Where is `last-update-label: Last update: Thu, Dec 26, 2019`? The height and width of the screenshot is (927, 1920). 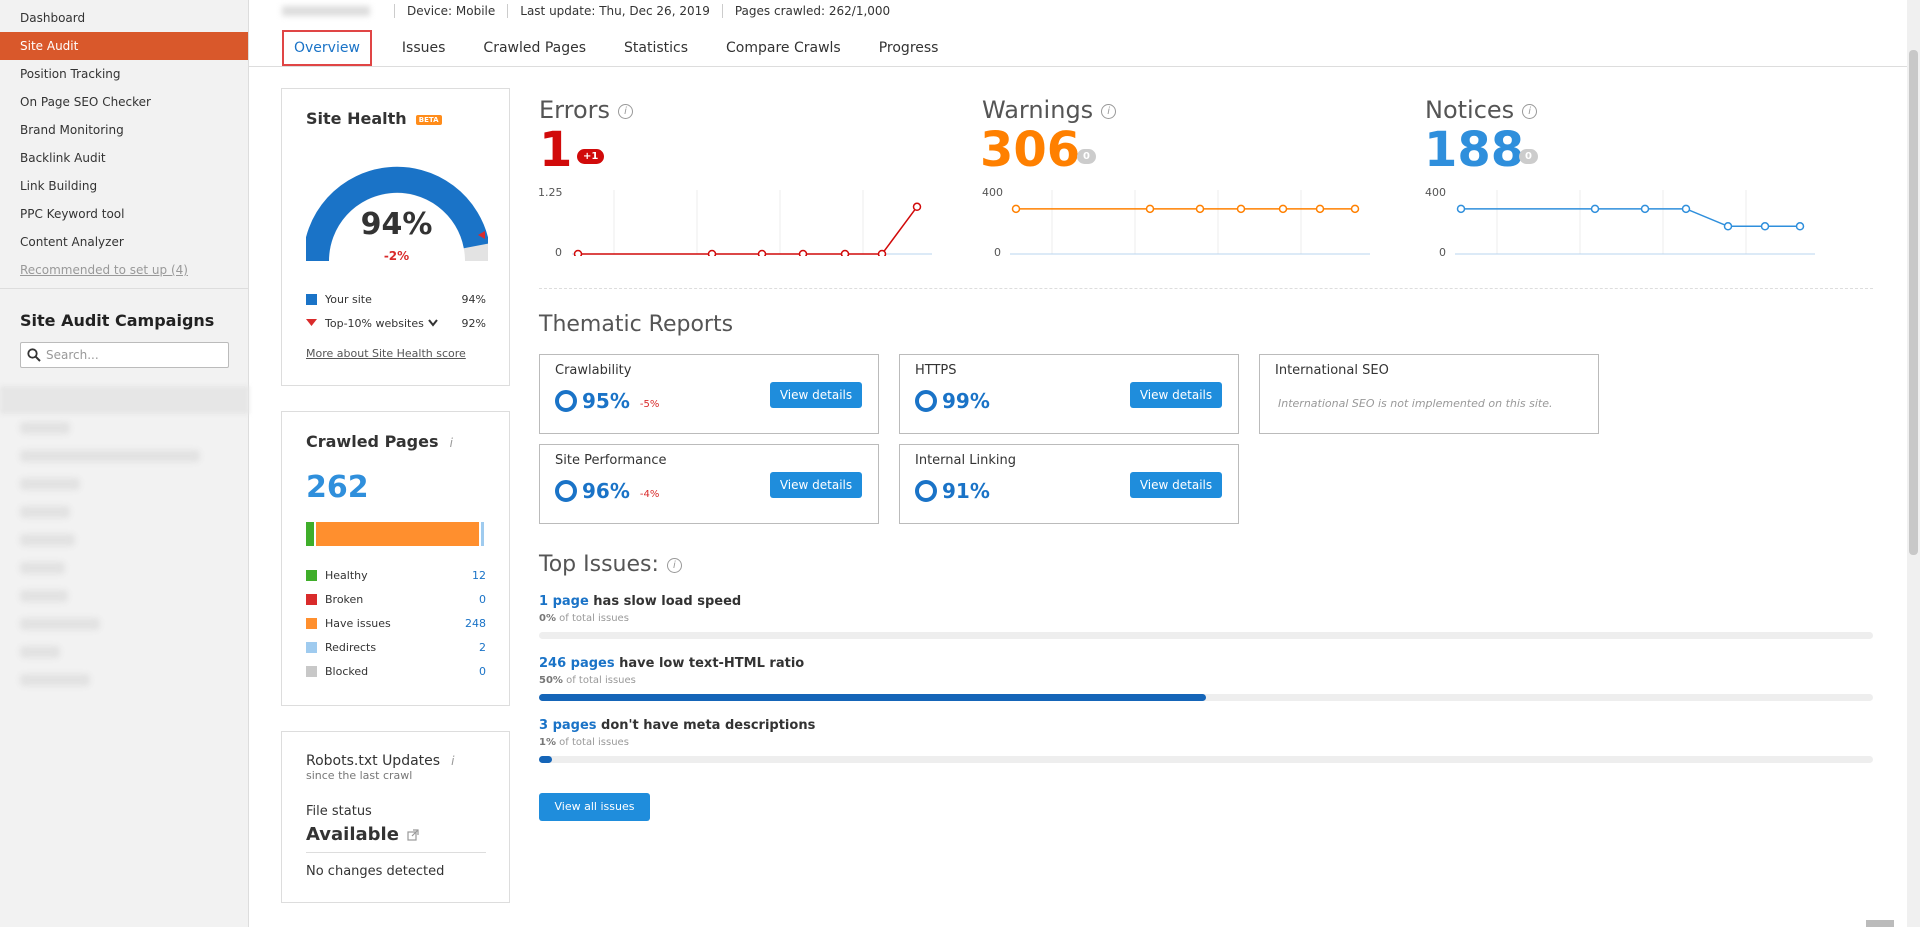 last-update-label: Last update: Thu, Dec 26, 2019 is located at coordinates (615, 11).